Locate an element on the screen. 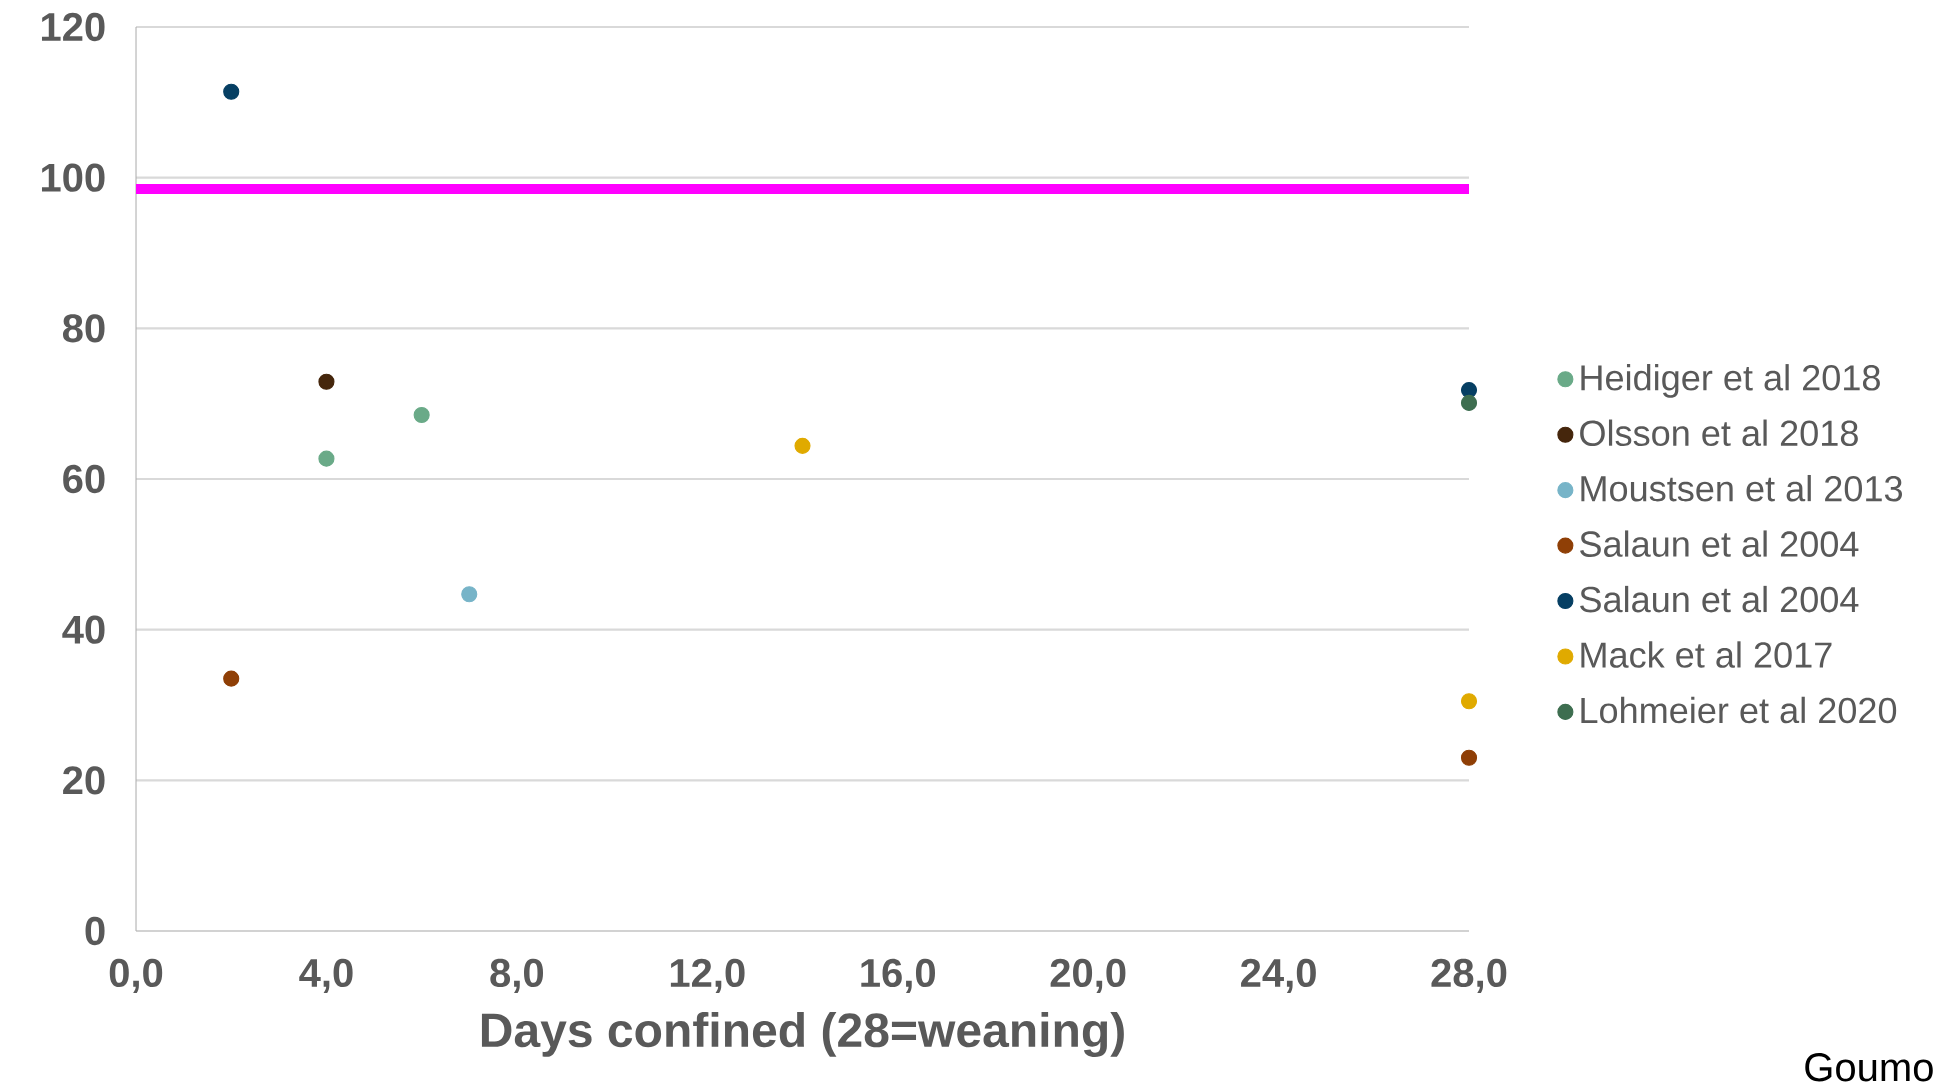 This screenshot has width=1939, height=1084. x-tick-label: 28,0 is located at coordinates (1469, 975).